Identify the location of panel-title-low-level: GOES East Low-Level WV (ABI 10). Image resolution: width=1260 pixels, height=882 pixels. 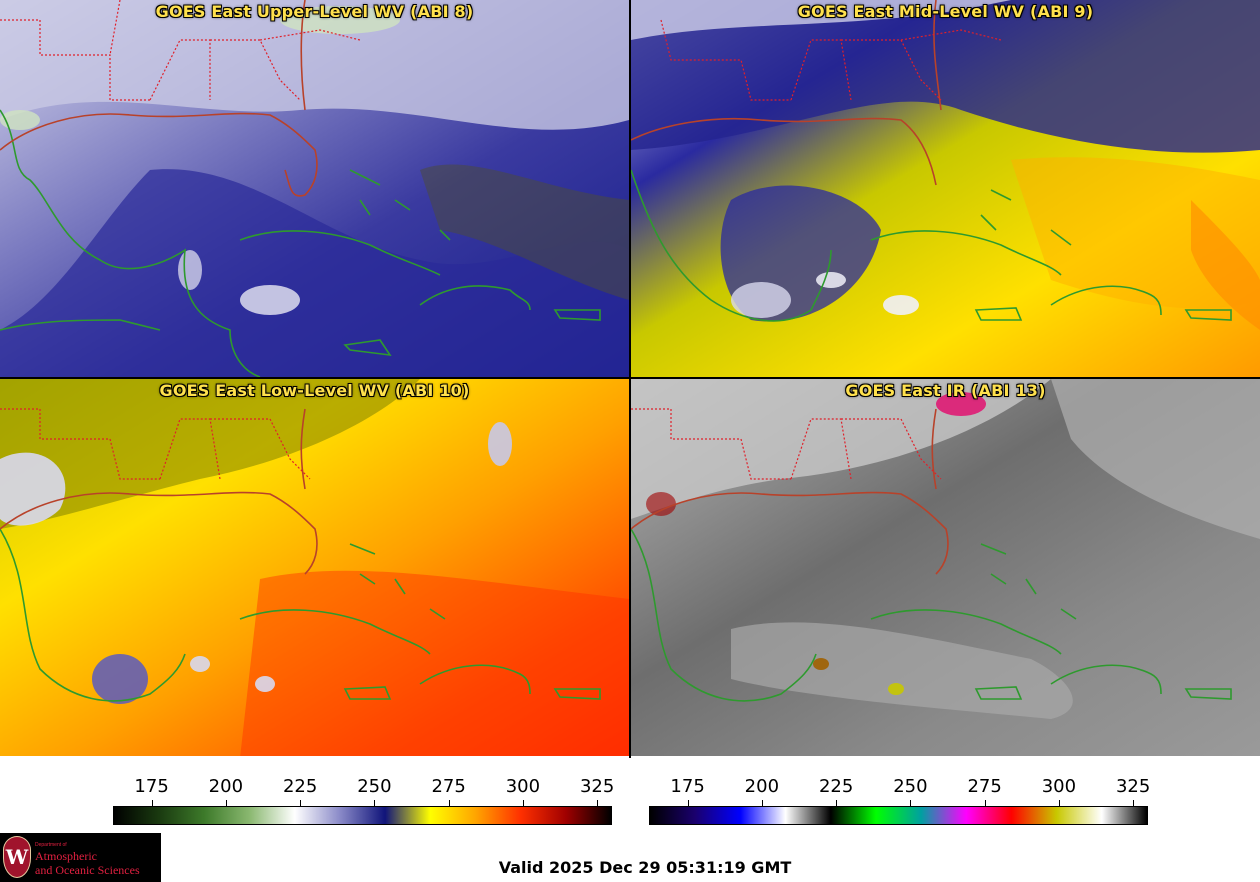
(314, 390).